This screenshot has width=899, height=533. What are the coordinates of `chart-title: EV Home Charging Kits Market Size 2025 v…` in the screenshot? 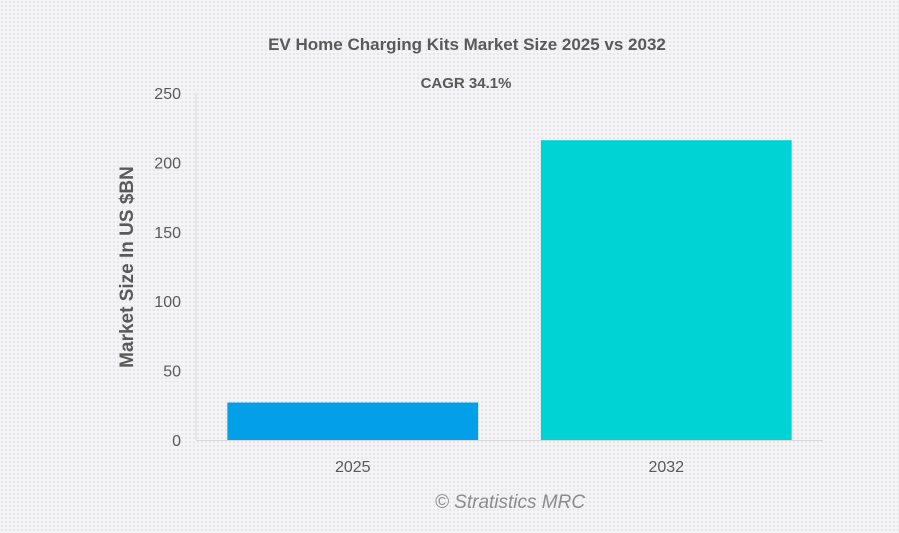 It's located at (467, 44).